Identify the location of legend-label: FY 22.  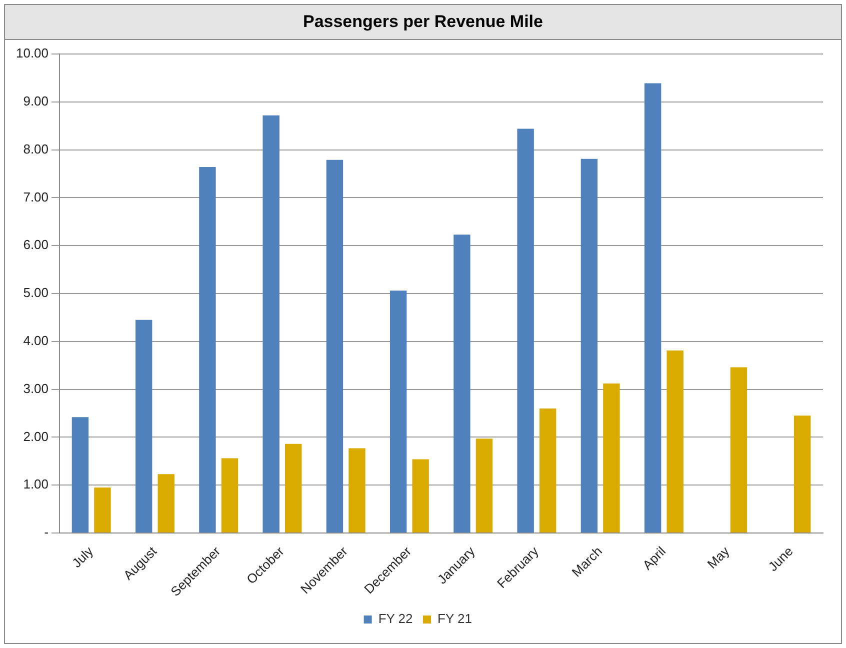
(395, 618).